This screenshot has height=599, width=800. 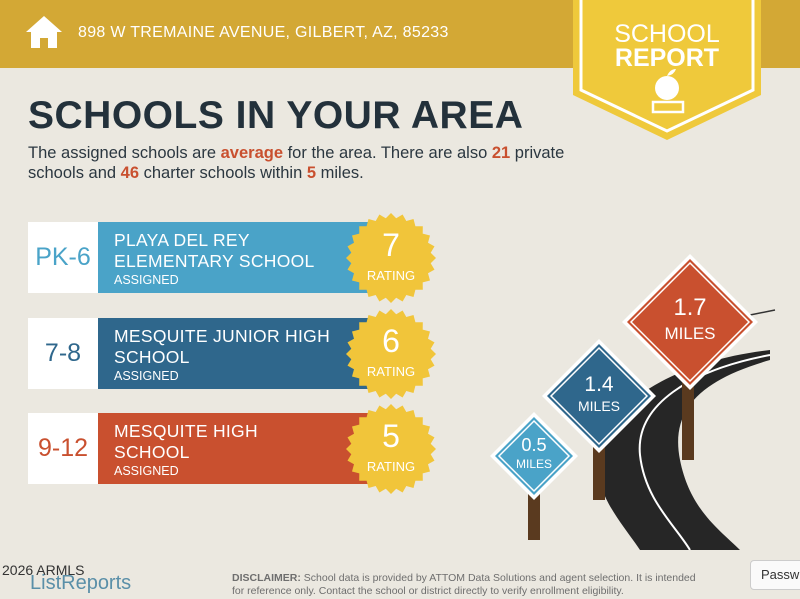 What do you see at coordinates (214, 250) in the screenshot?
I see `school-name: PLAYA DEL REY ELEMENTARY SCHOOL` at bounding box center [214, 250].